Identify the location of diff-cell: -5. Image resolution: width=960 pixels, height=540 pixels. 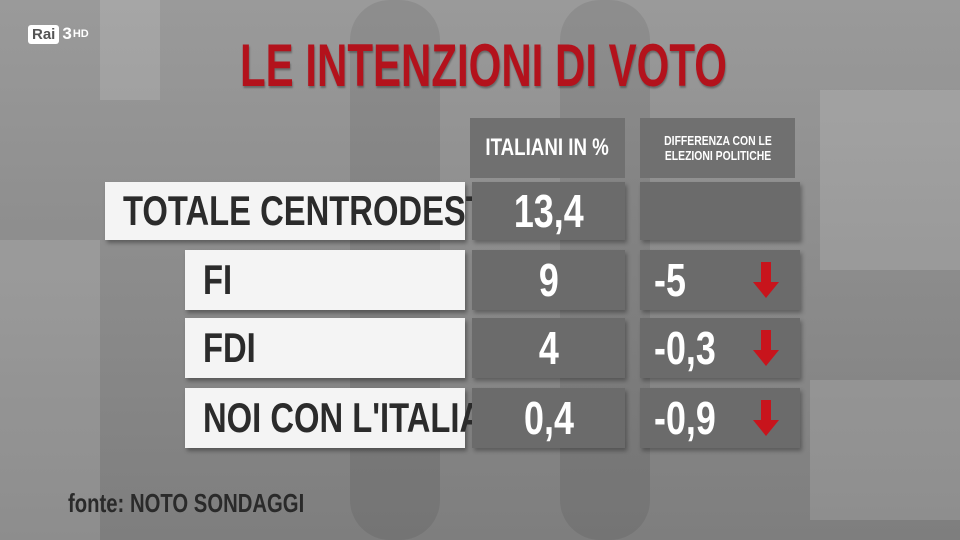
(720, 280).